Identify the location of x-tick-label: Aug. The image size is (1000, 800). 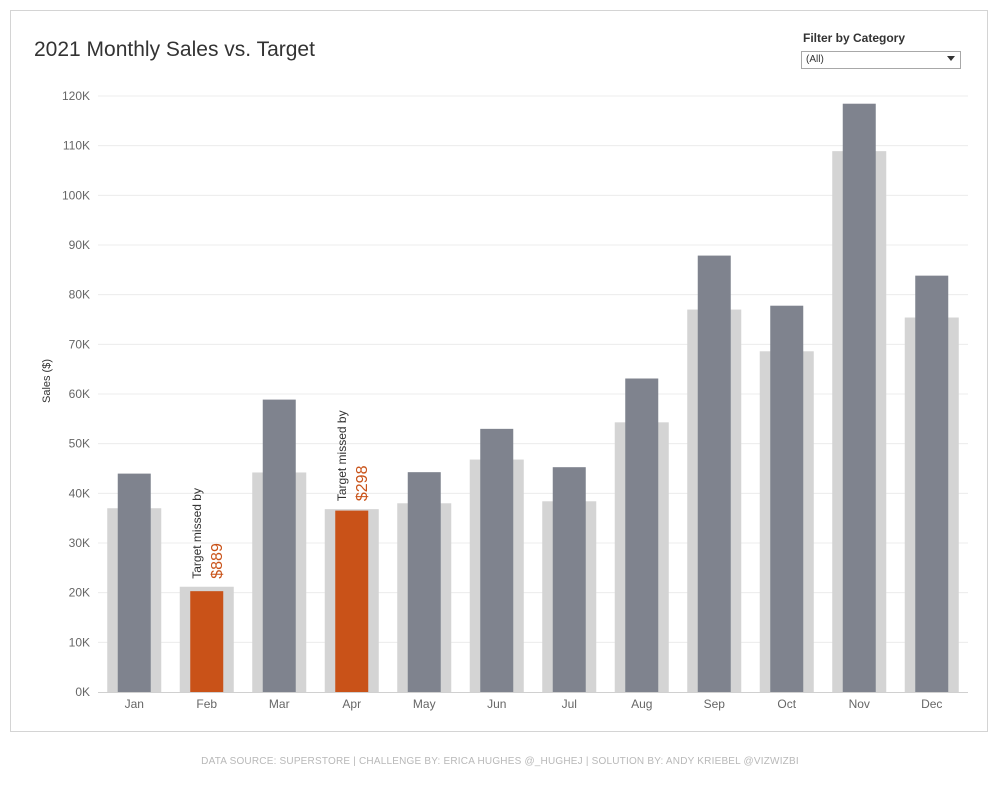
(641, 704).